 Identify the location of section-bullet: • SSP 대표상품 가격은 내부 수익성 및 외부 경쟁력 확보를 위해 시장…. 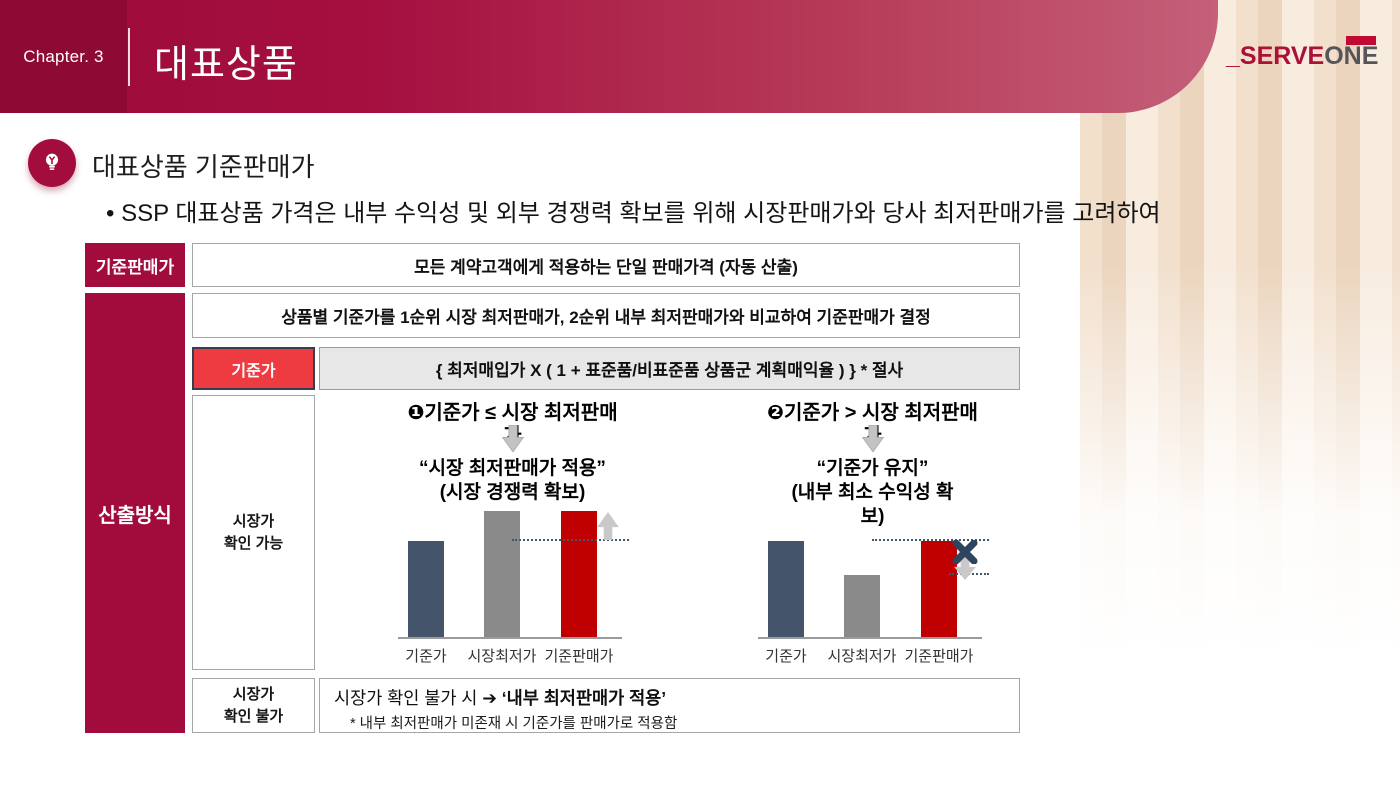
(633, 213).